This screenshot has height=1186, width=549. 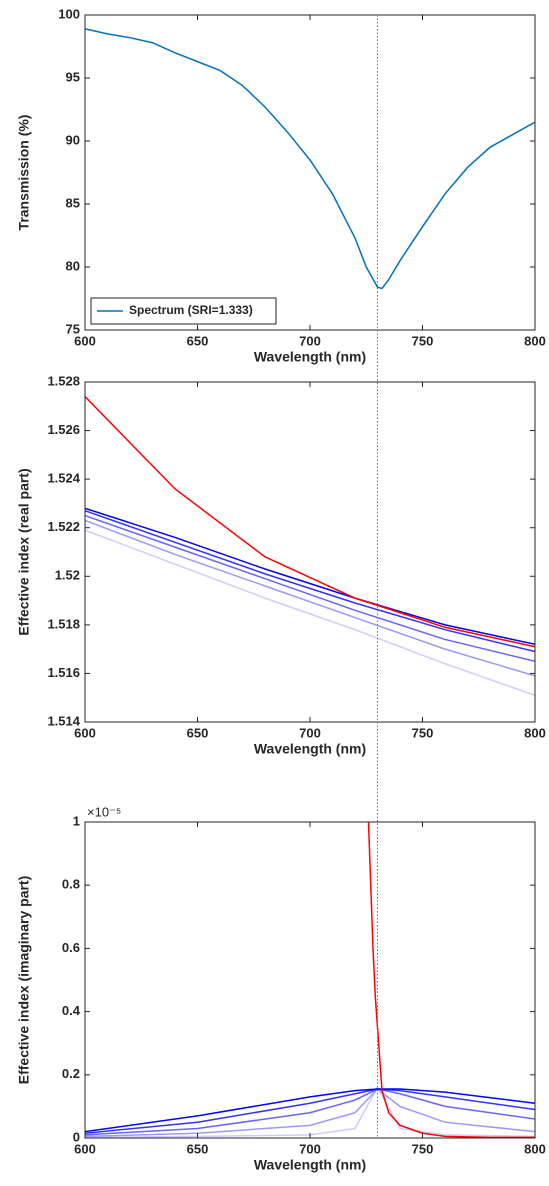 I want to click on legend-label: Spectrum (SRI=1.333), so click(x=191, y=310).